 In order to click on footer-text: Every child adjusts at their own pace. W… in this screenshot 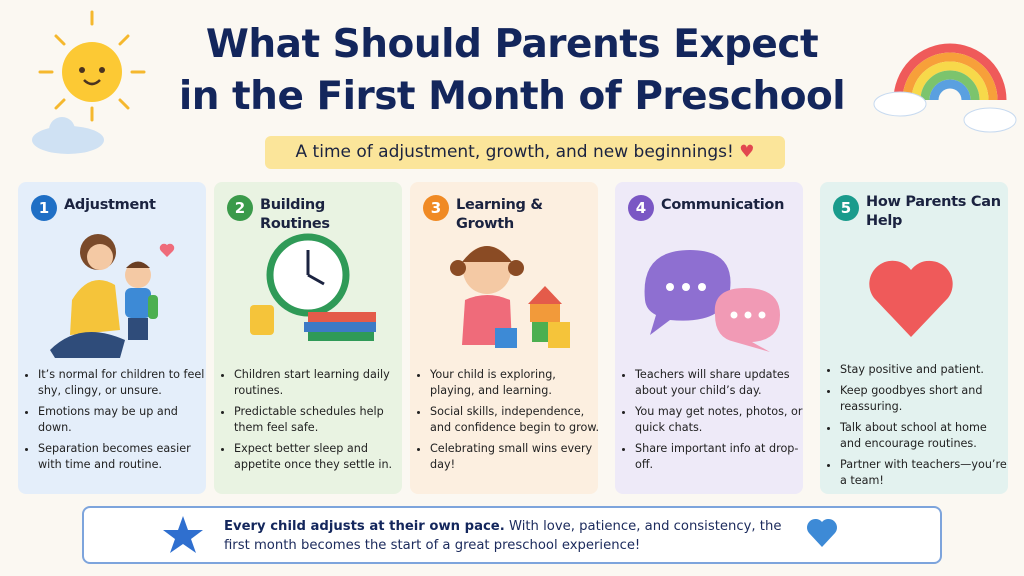, I will do `click(504, 536)`.